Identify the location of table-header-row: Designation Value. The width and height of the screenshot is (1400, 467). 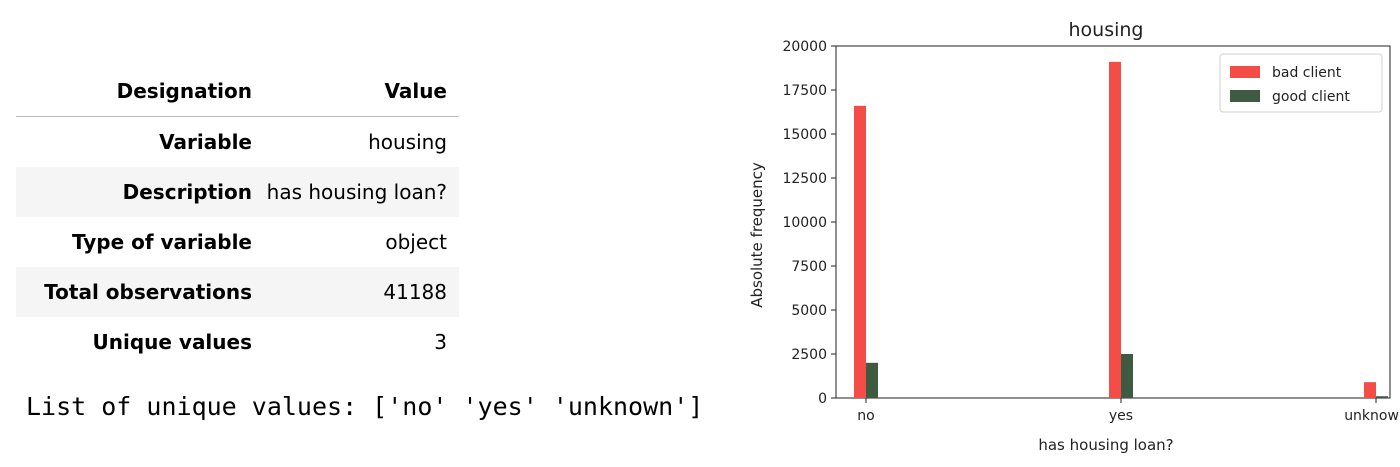
(237, 91).